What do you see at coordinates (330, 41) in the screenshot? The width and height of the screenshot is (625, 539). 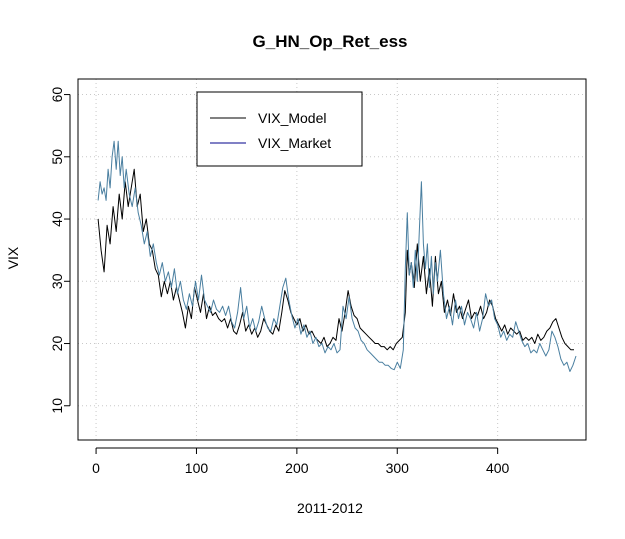 I see `chart-title: G_HN_Op_Ret_ess` at bounding box center [330, 41].